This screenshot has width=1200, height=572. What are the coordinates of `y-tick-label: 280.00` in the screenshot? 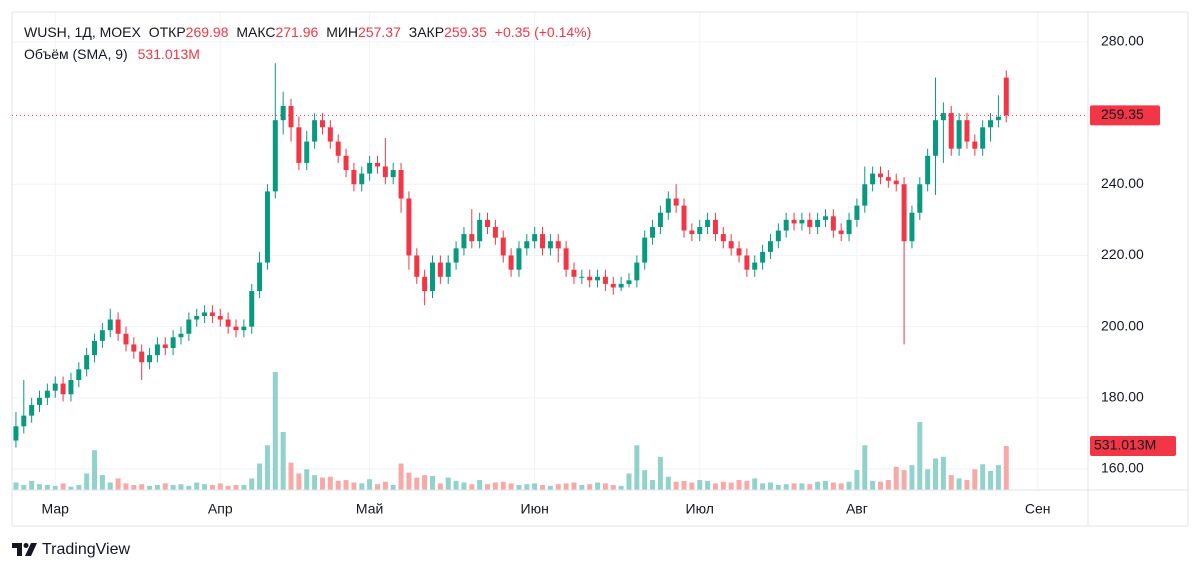 It's located at (1122, 41).